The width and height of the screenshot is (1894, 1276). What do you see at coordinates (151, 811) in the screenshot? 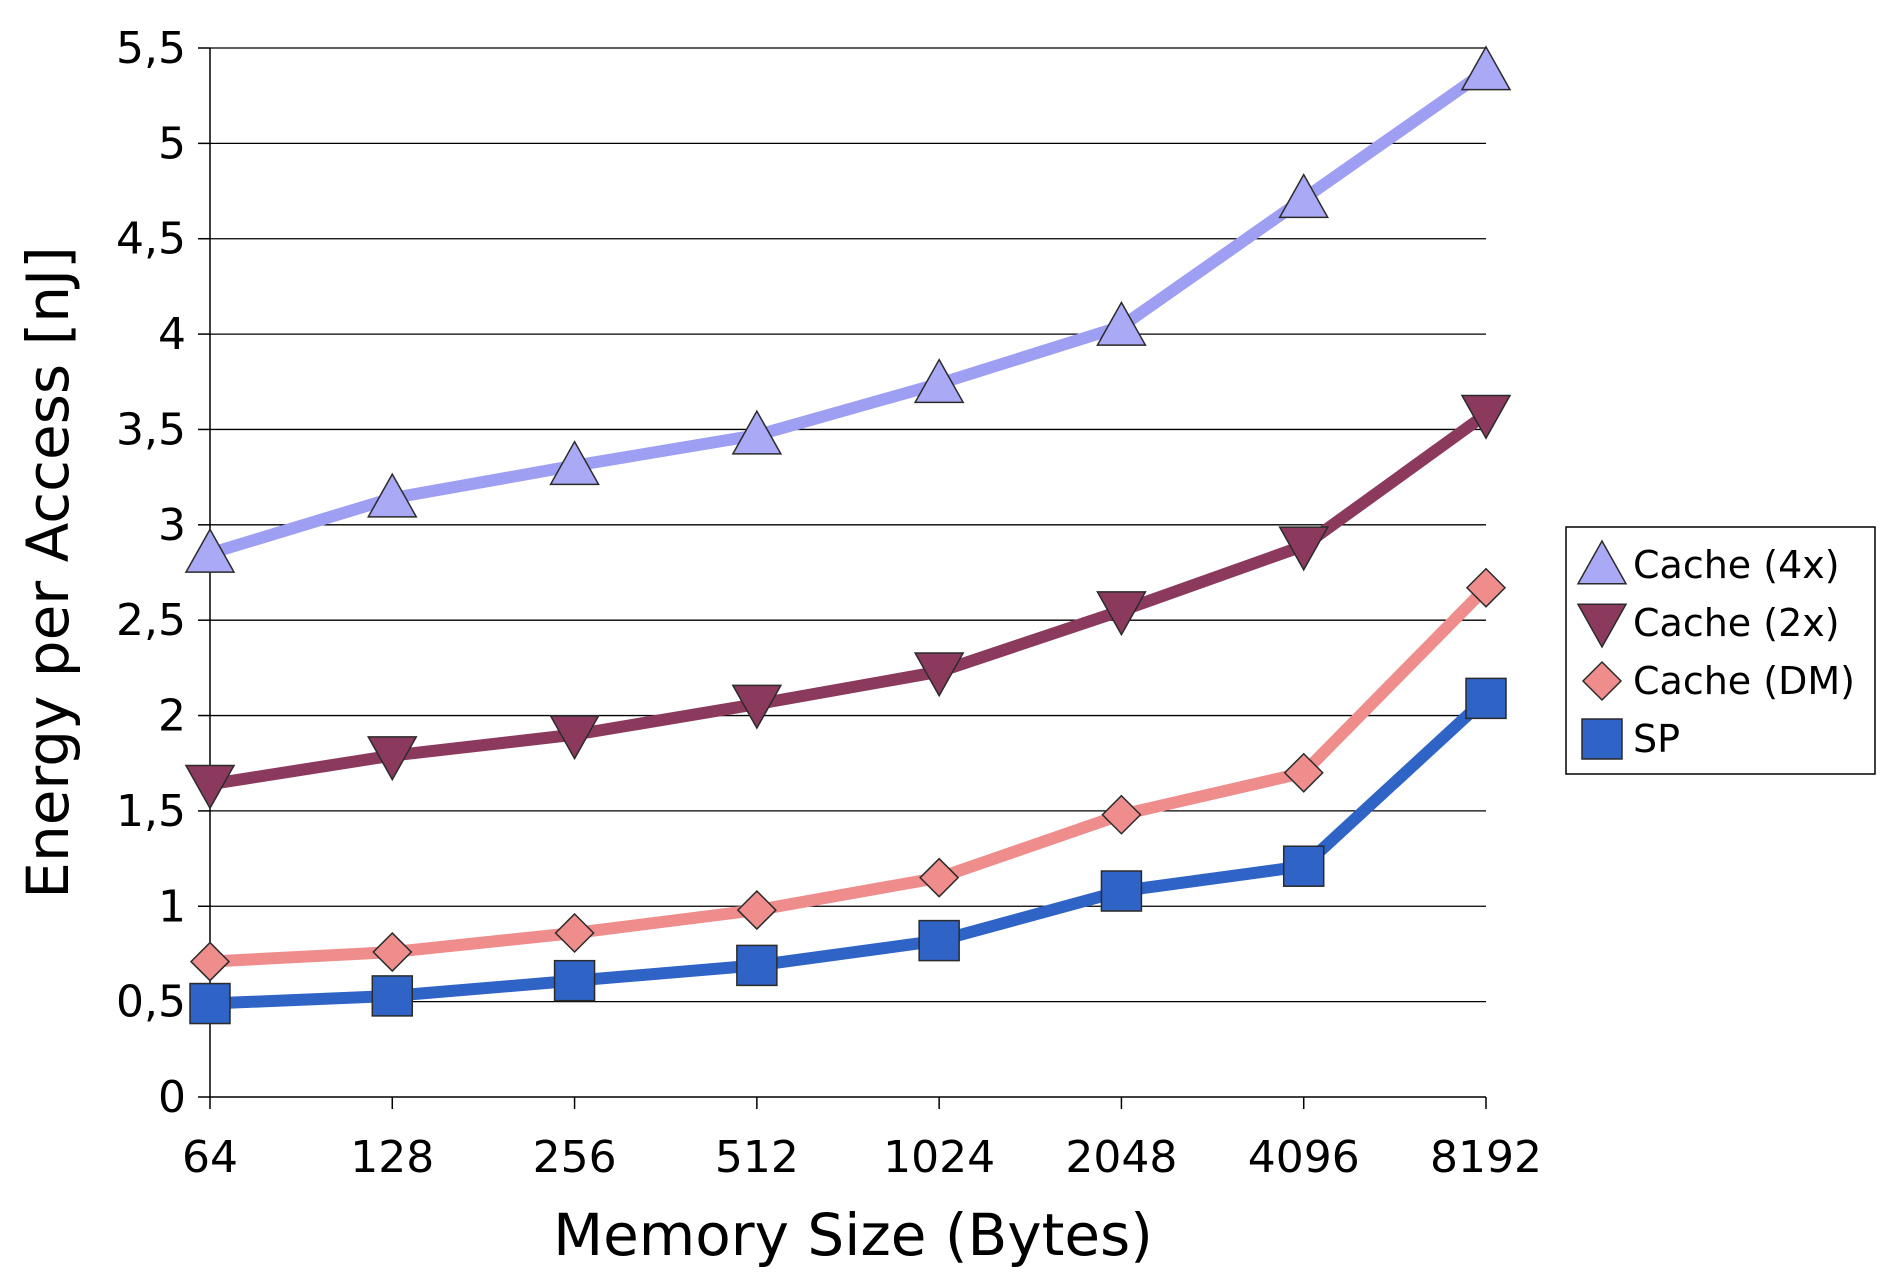
I see `y-tick-label: 1,5` at bounding box center [151, 811].